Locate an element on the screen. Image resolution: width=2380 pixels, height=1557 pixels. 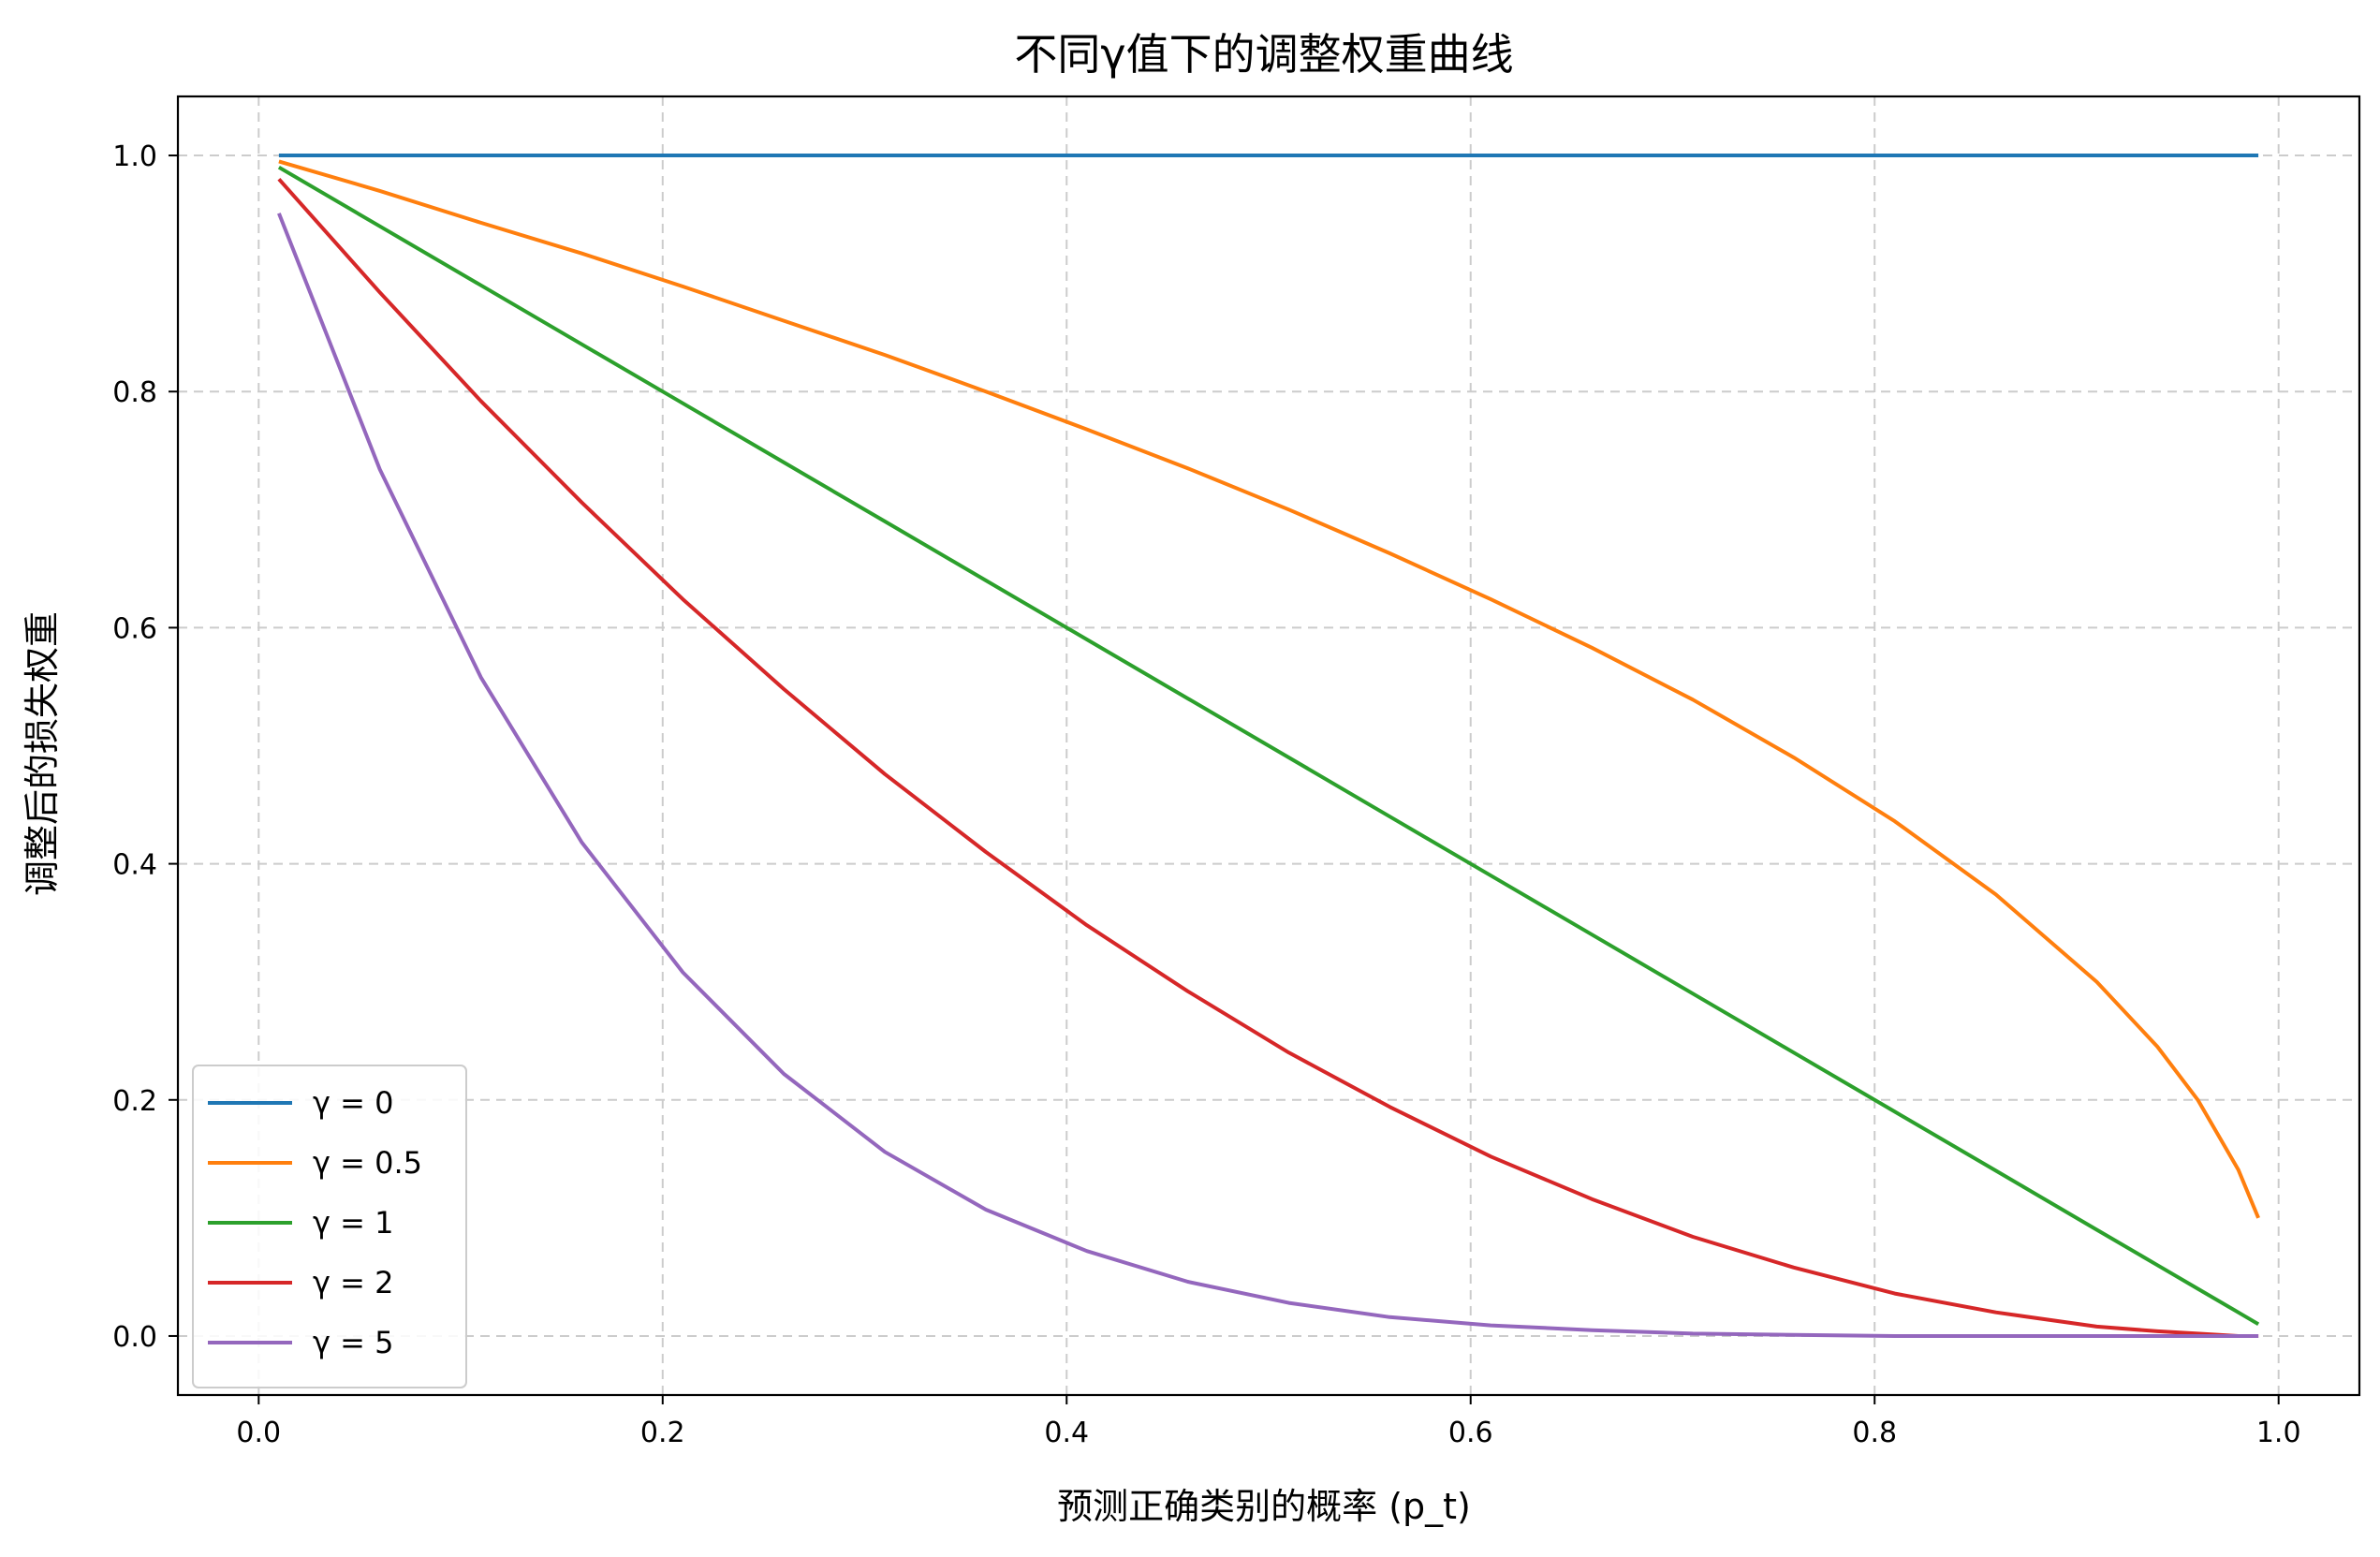
x-tick-label: 0.6 is located at coordinates (1470, 1433).